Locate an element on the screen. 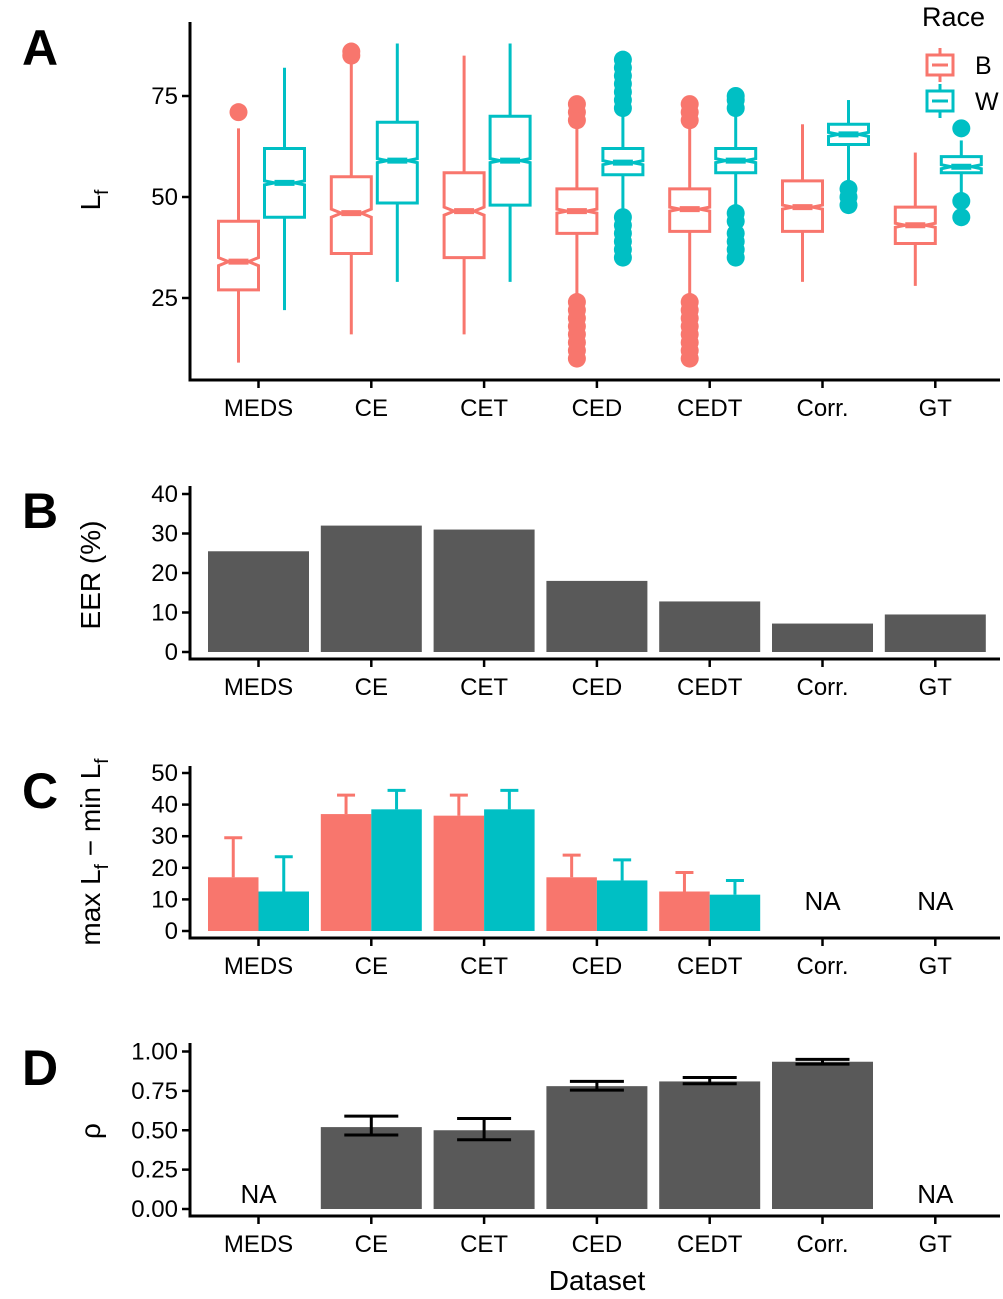 The width and height of the screenshot is (1003, 1299). panel-a-box-W-MEDS is located at coordinates (284, 189).